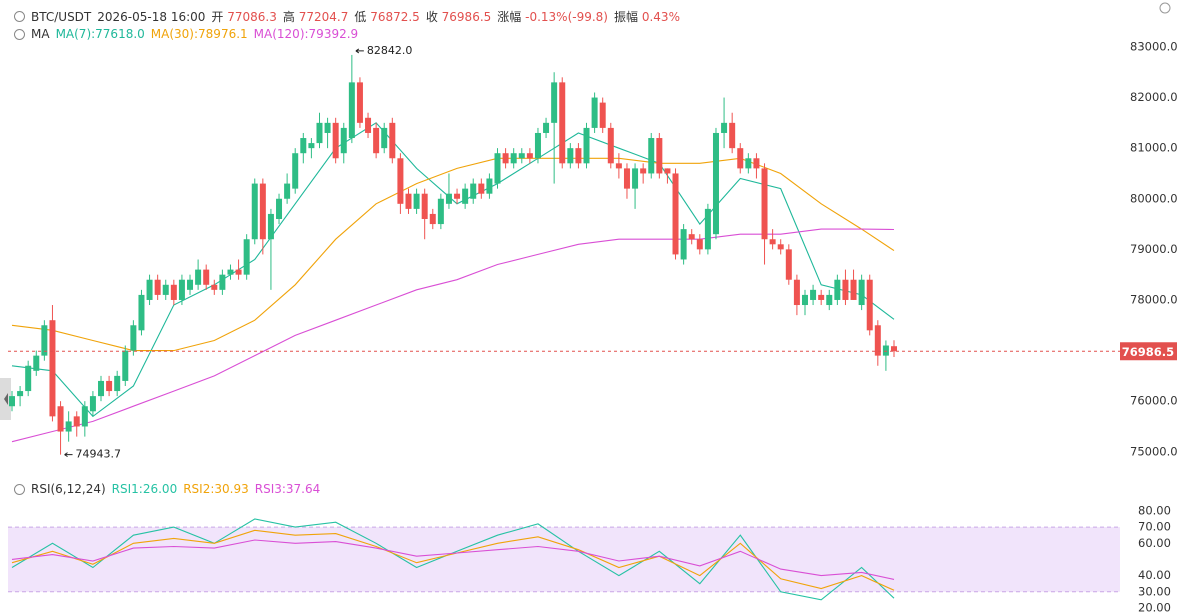 The height and width of the screenshot is (616, 1179). I want to click on y-tick-label: 82000.0, so click(1154, 97).